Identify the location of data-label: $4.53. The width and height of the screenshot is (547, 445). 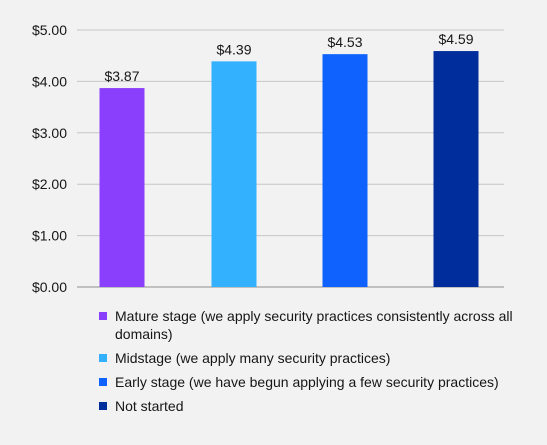
(344, 42).